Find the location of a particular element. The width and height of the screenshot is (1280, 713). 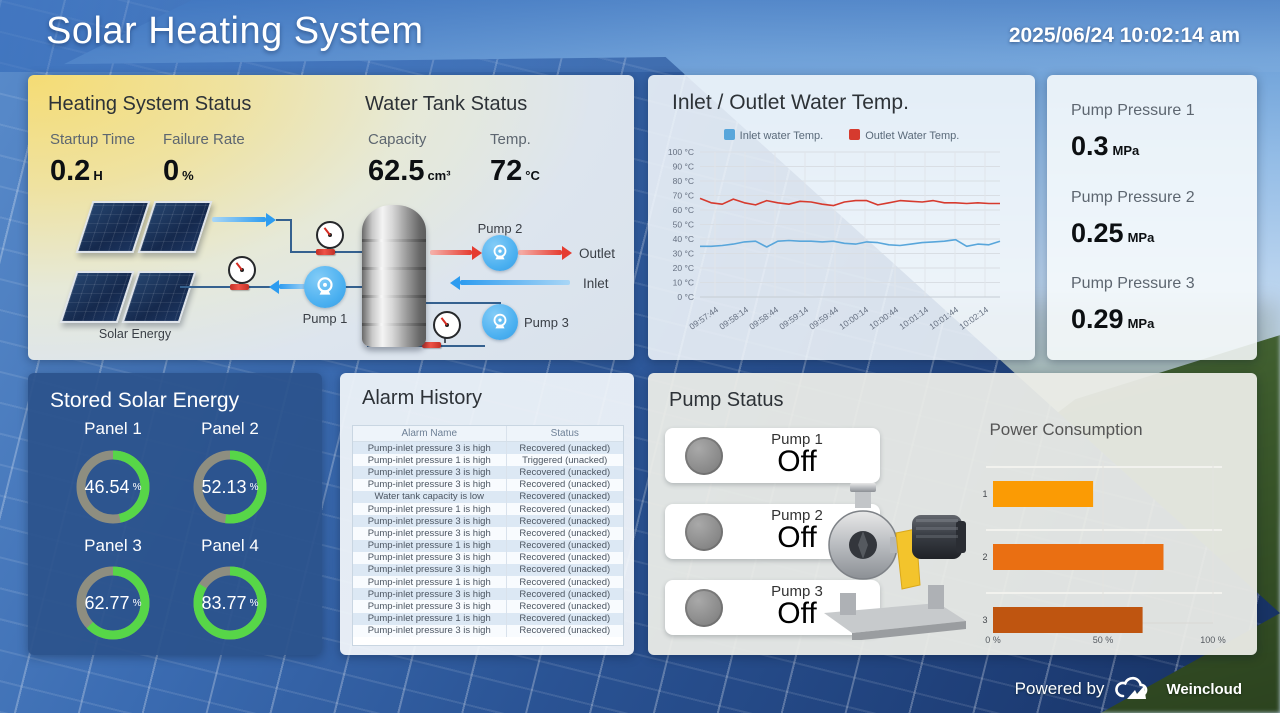

failure-rate-value: 0% is located at coordinates (178, 171).